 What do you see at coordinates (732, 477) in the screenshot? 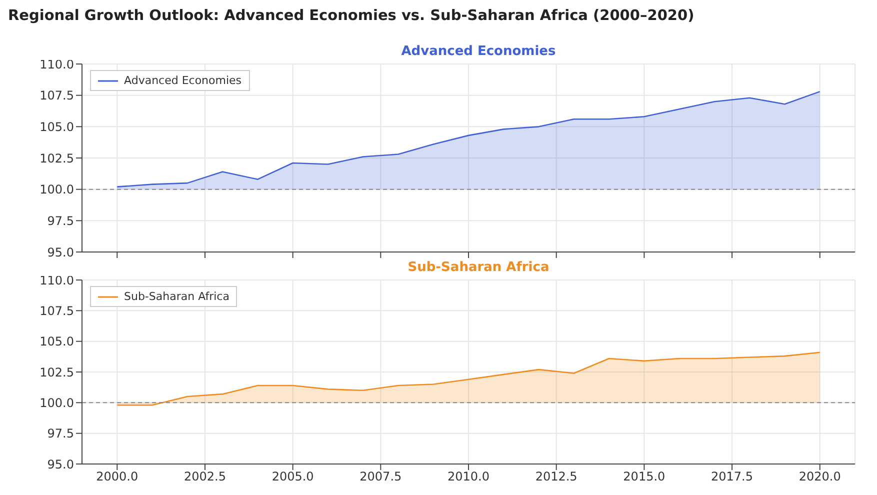
I see `x-tick-label: 2017.5` at bounding box center [732, 477].